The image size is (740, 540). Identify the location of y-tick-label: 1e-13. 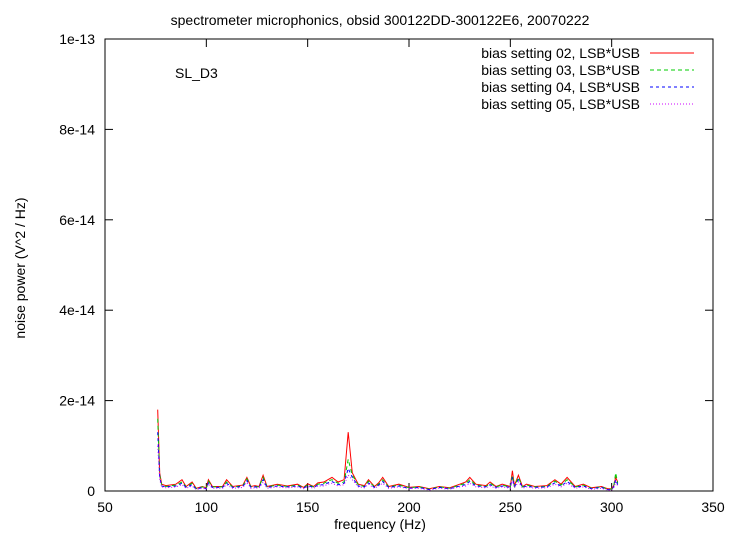
(77, 39).